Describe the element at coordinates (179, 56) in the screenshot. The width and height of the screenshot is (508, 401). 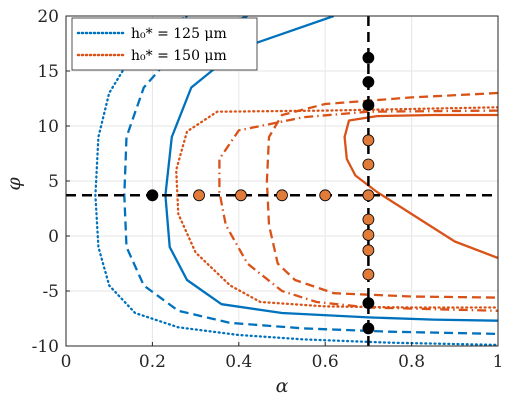
I see `legend-label-1: h₀* = 150 μm` at that location.